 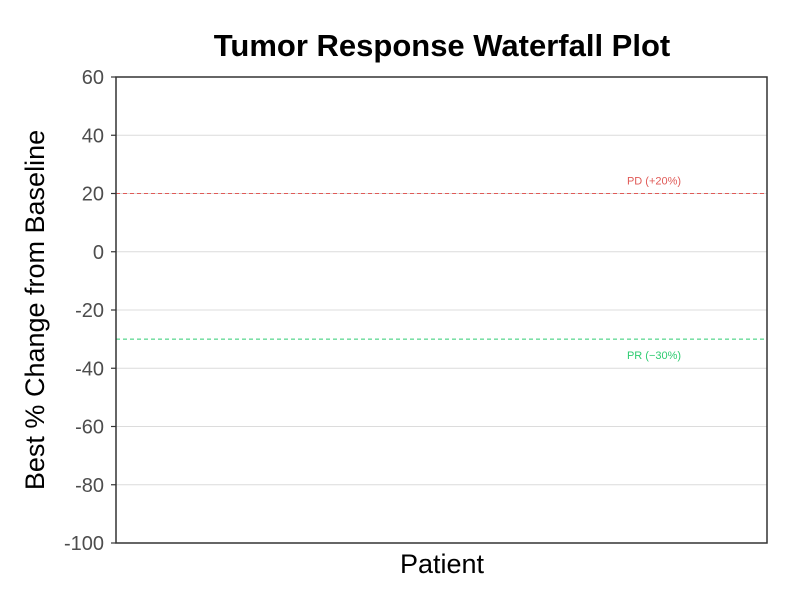 What do you see at coordinates (89, 486) in the screenshot?
I see `y-tick-label: -80` at bounding box center [89, 486].